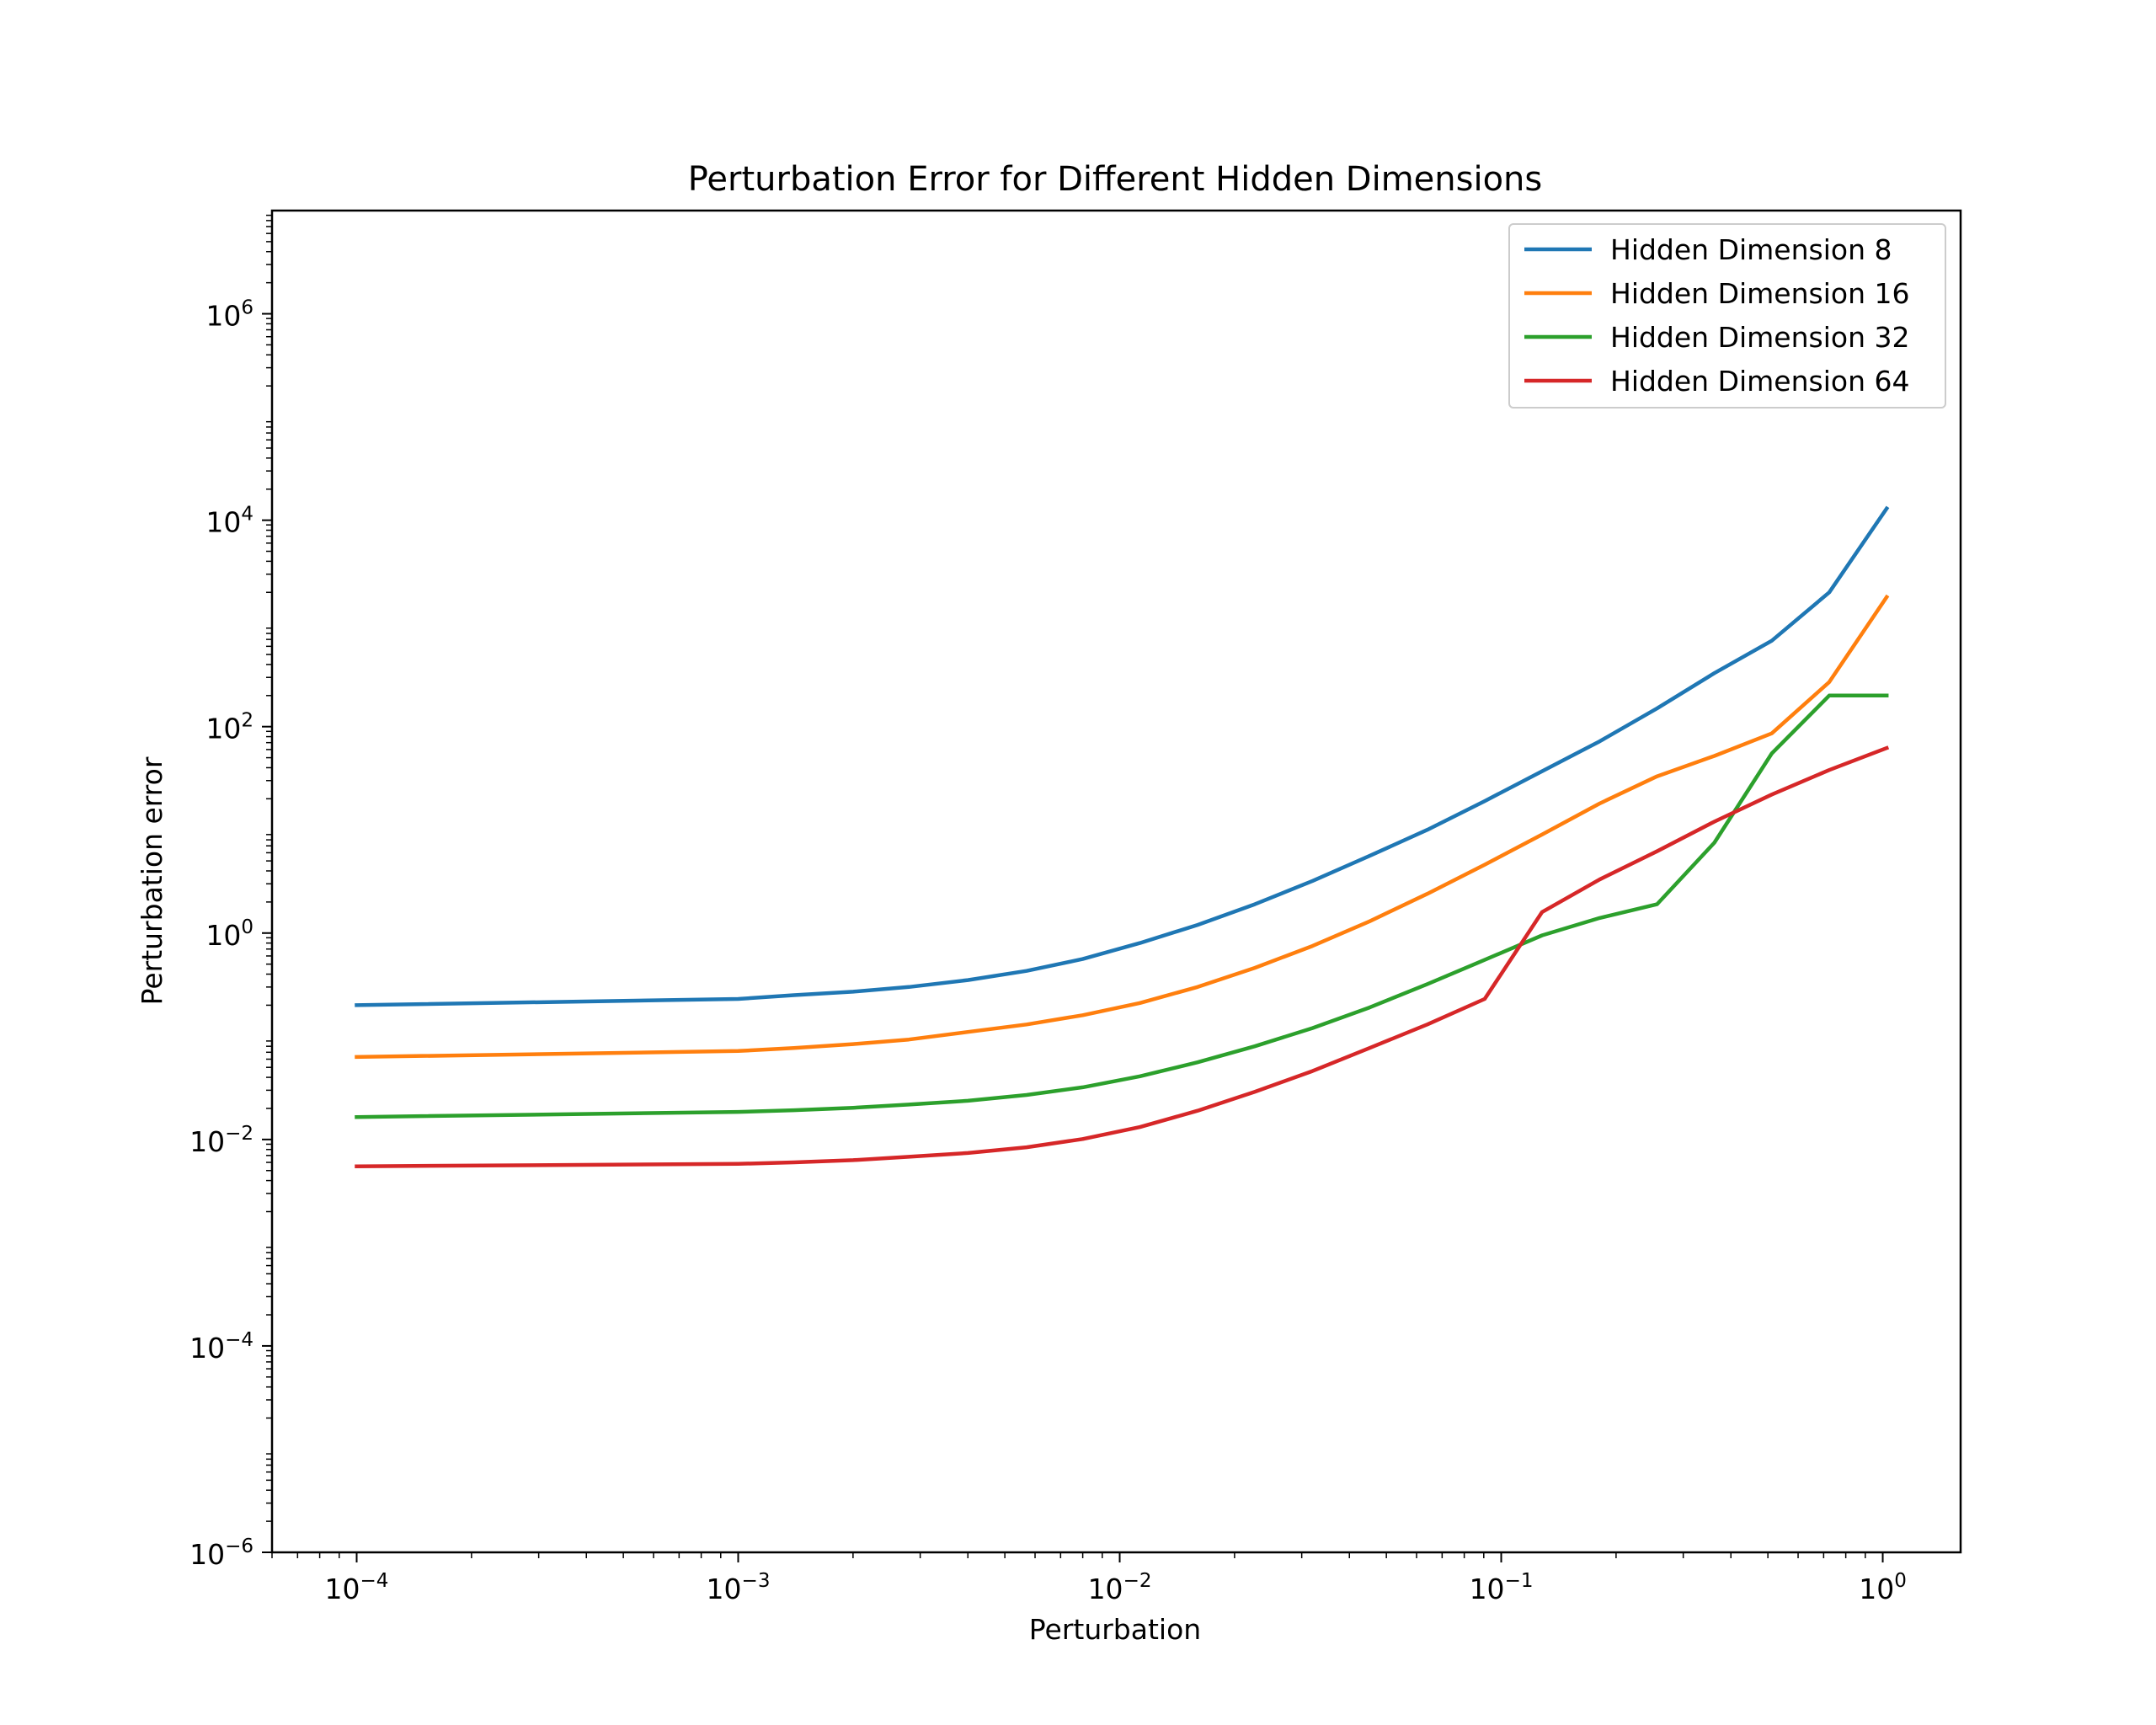  What do you see at coordinates (1502, 1587) in the screenshot?
I see `x-tick-label: 10⁻¹` at bounding box center [1502, 1587].